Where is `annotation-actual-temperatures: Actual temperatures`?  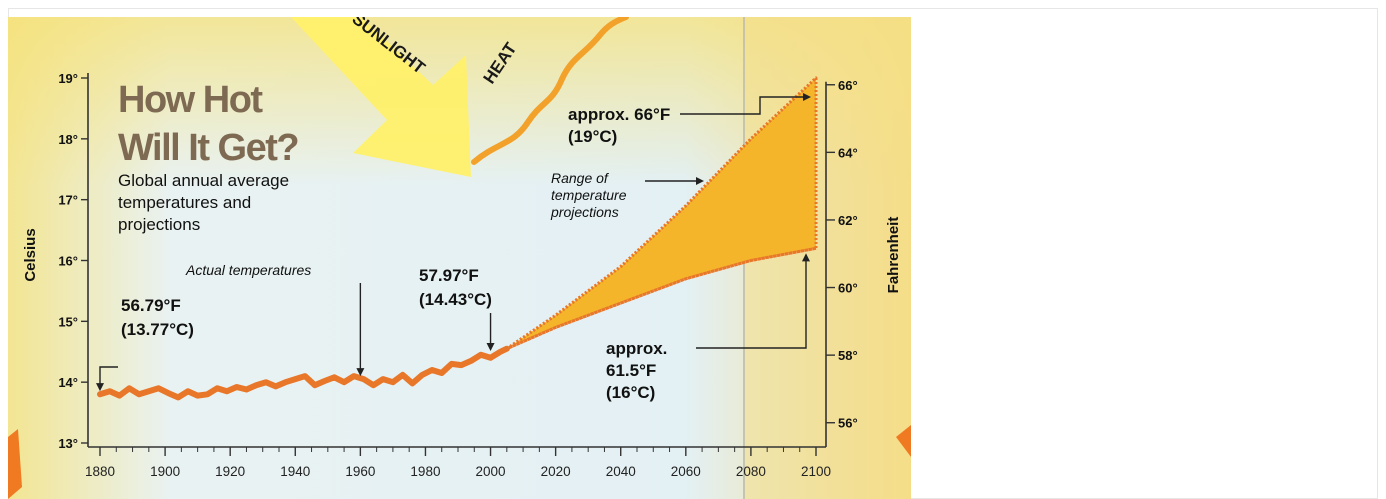 annotation-actual-temperatures: Actual temperatures is located at coordinates (248, 270).